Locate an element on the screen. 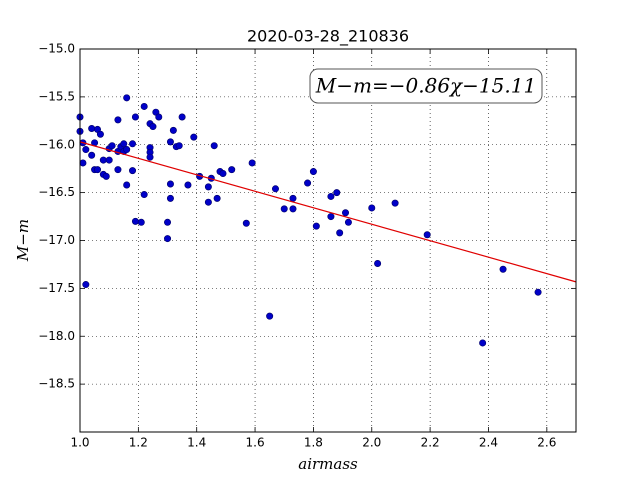 The width and height of the screenshot is (640, 480). x-tick-label: 1.2 is located at coordinates (138, 443).